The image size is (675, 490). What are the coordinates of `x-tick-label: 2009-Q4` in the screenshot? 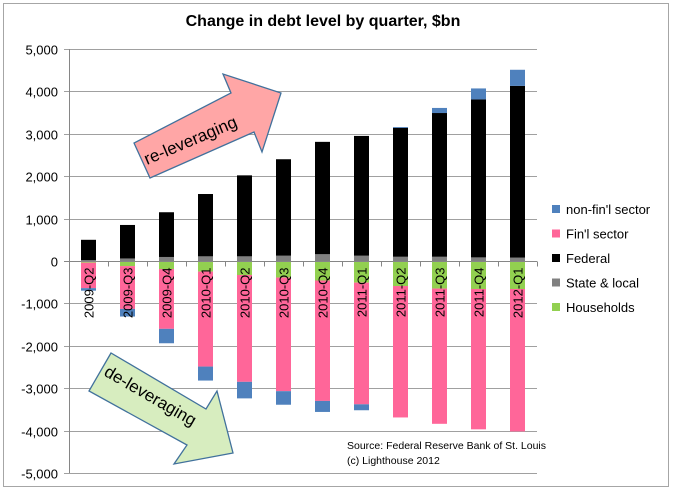 It's located at (167, 293).